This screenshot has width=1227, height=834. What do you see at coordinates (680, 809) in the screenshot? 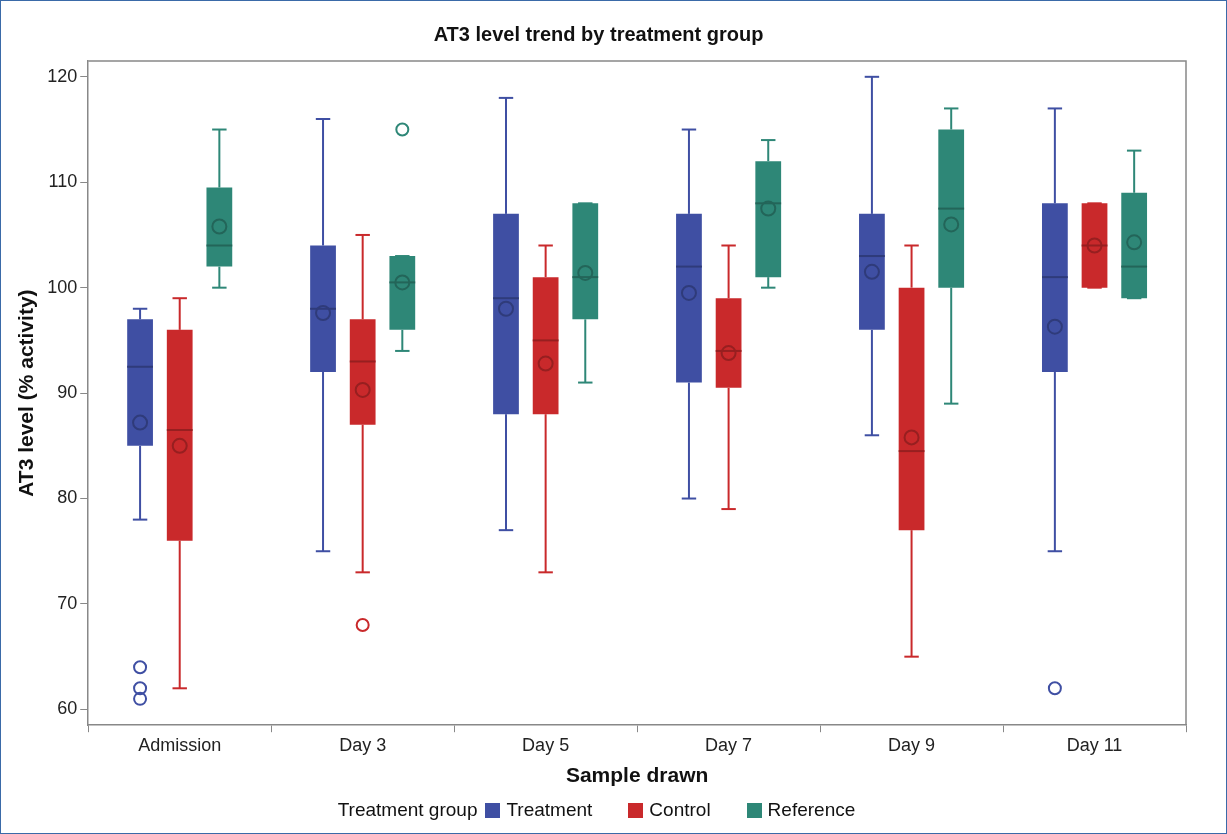
I see `legend-label: Control` at bounding box center [680, 809].